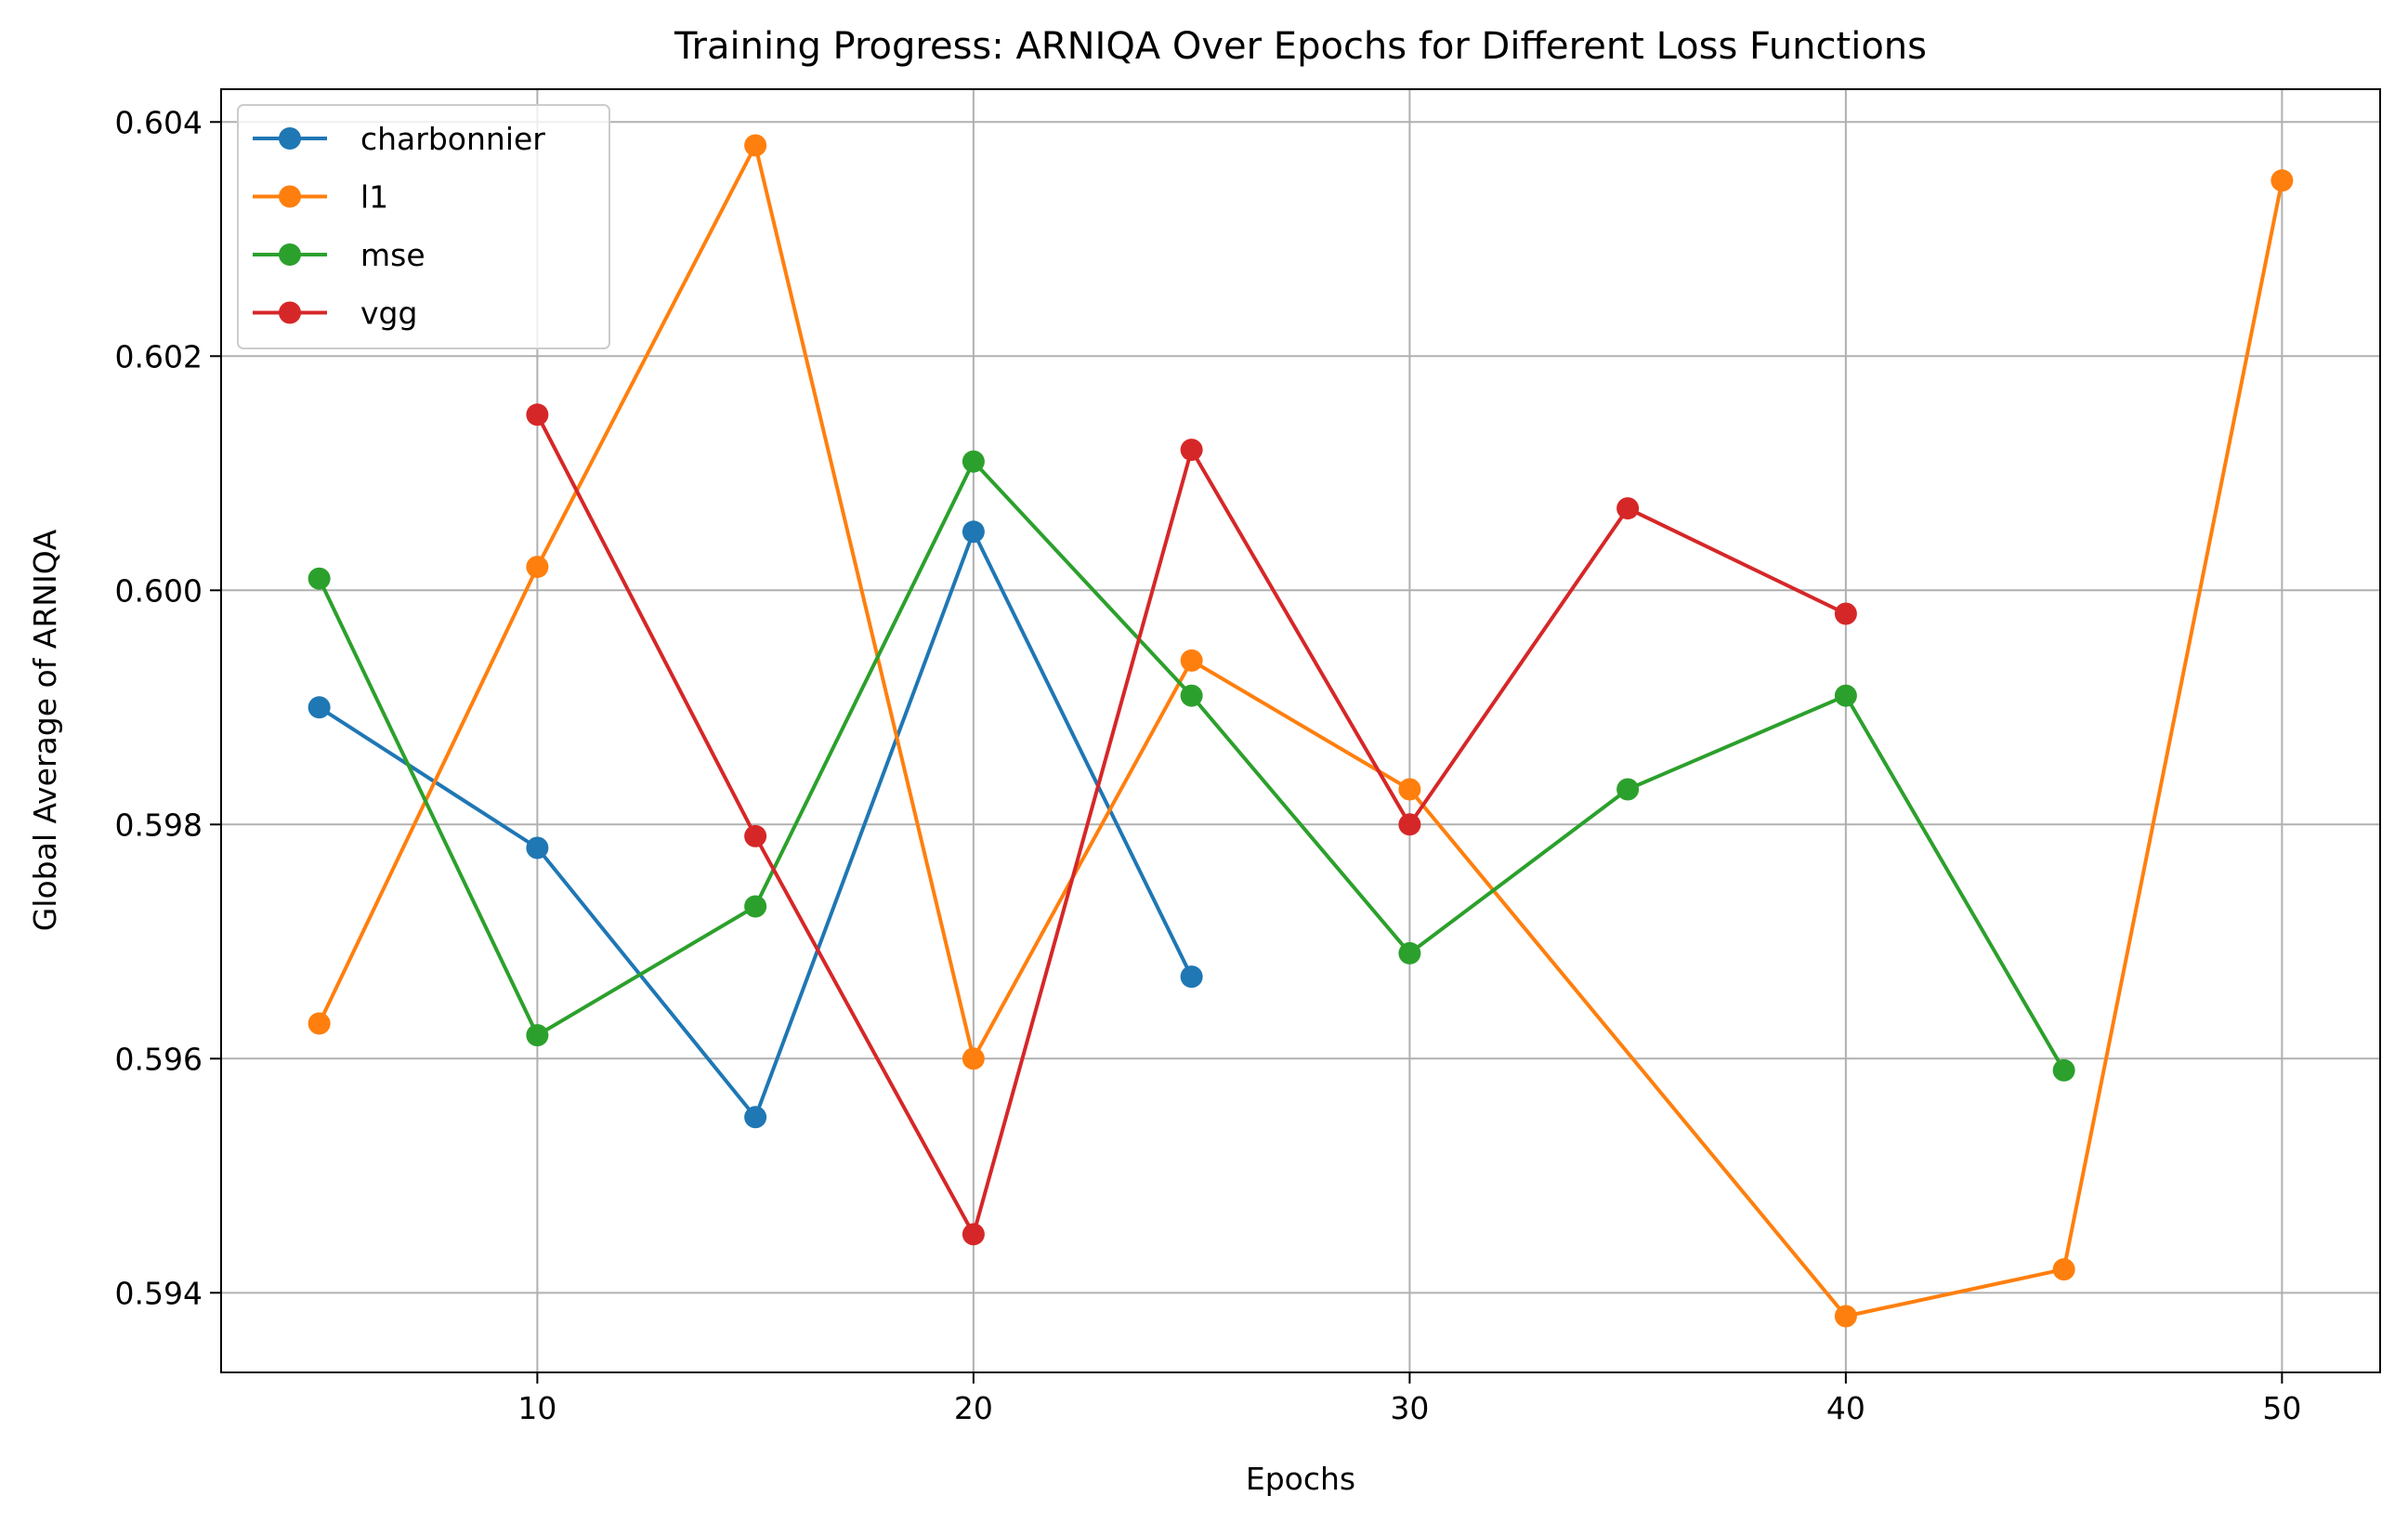  What do you see at coordinates (159, 1293) in the screenshot?
I see `y-tick-label: 0.594` at bounding box center [159, 1293].